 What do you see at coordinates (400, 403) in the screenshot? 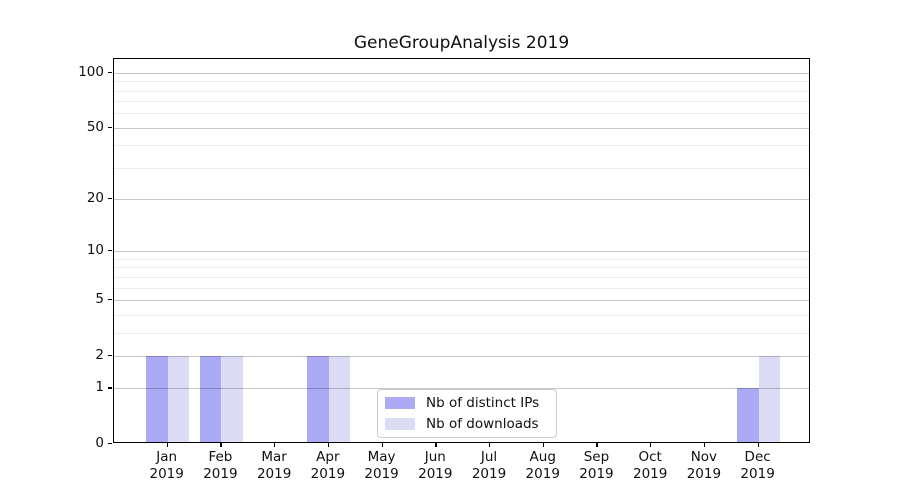
I see `legend-swatch-distinct-ips` at bounding box center [400, 403].